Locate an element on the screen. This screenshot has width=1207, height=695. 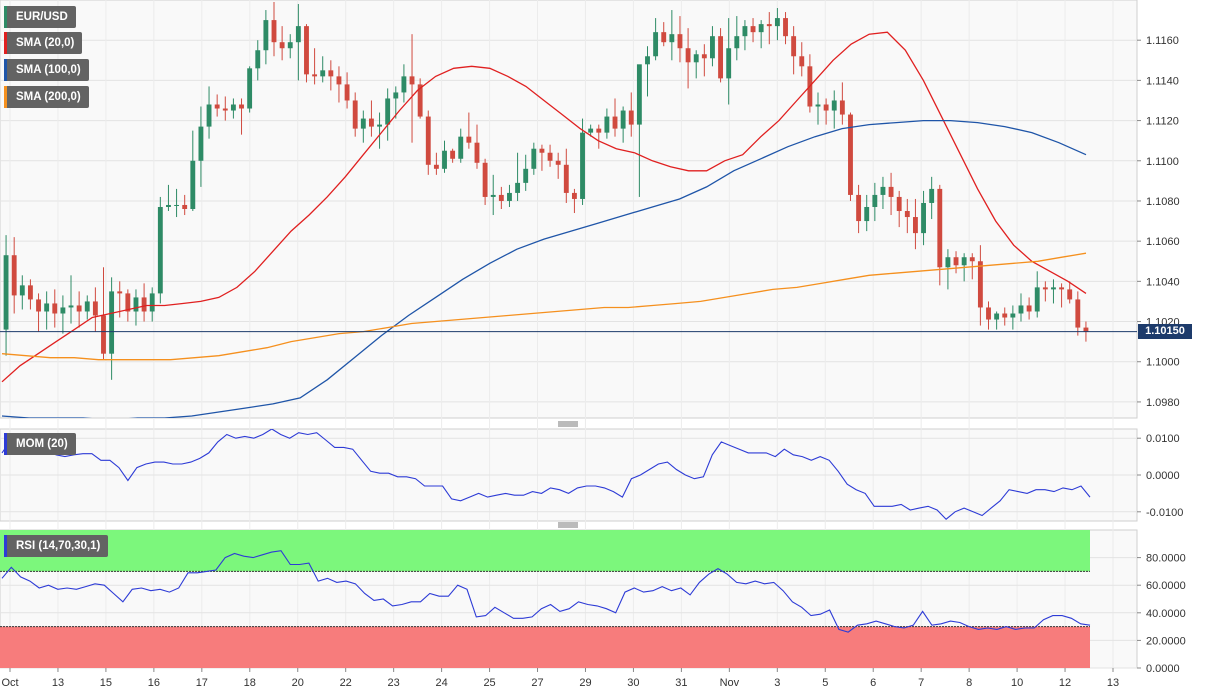
time-tick-label: 16 is located at coordinates (154, 683).